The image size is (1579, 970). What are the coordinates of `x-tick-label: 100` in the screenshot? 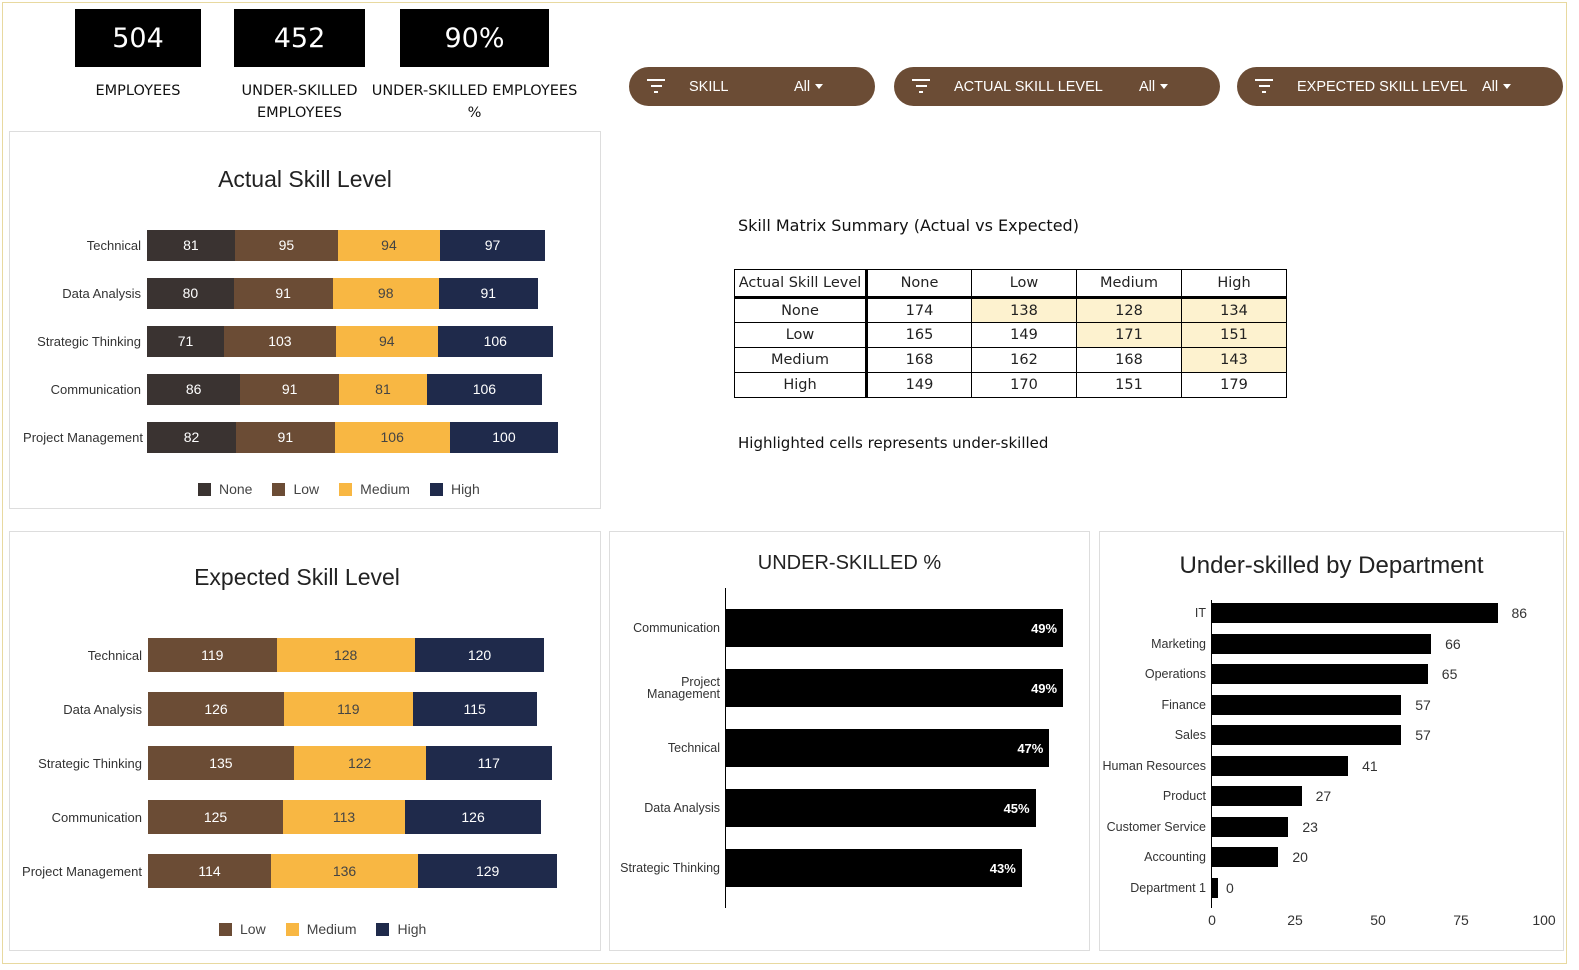 It's located at (1544, 920).